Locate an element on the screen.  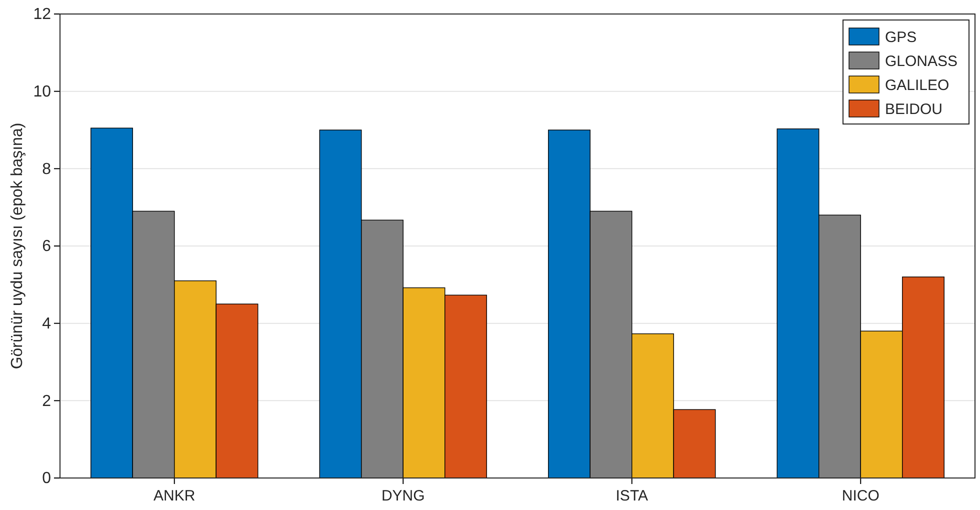
legend-label: BEIDOU is located at coordinates (914, 109).